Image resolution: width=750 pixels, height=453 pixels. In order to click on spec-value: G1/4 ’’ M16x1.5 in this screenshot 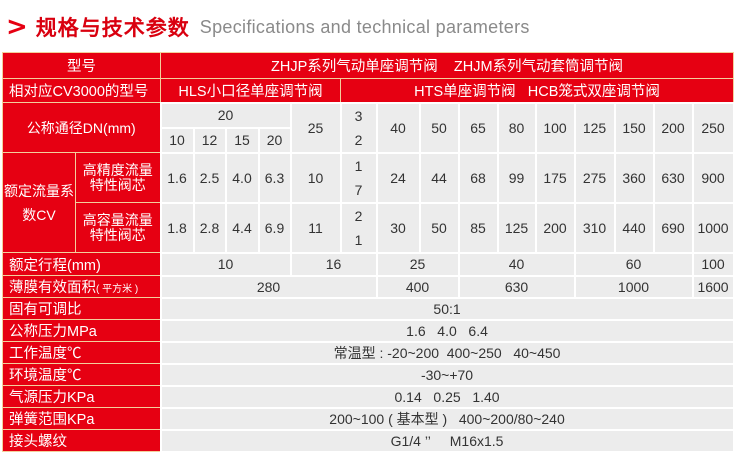, I will do `click(447, 440)`.